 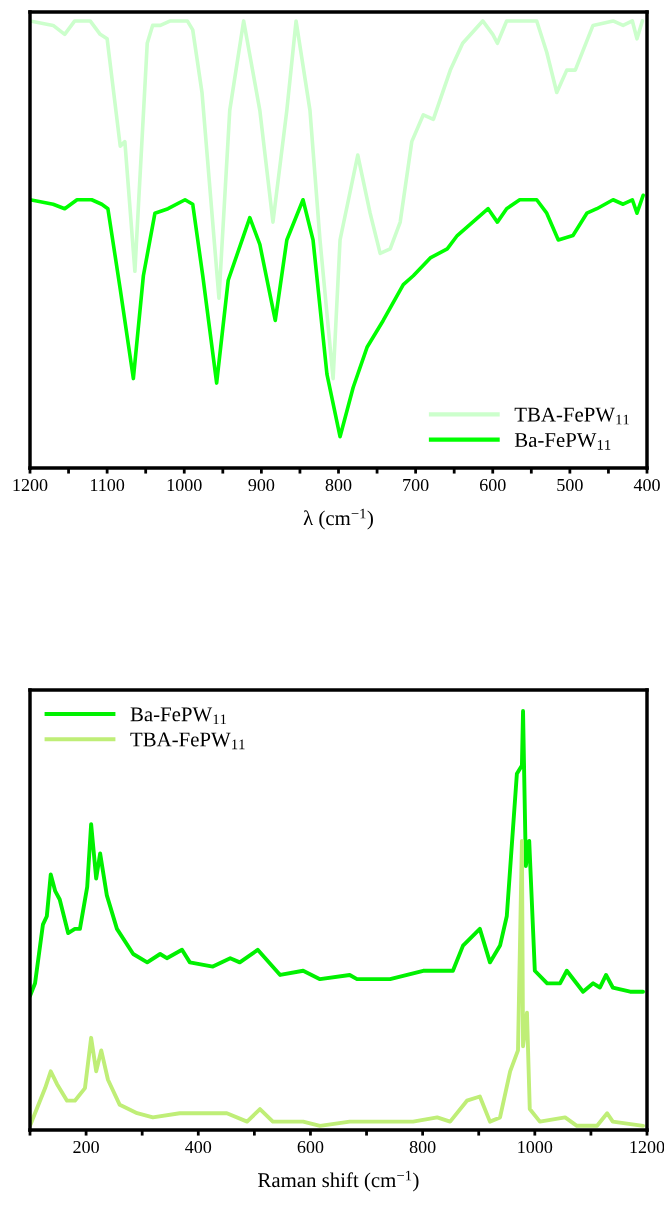 I want to click on x-tick-label: 900, so click(x=261, y=485).